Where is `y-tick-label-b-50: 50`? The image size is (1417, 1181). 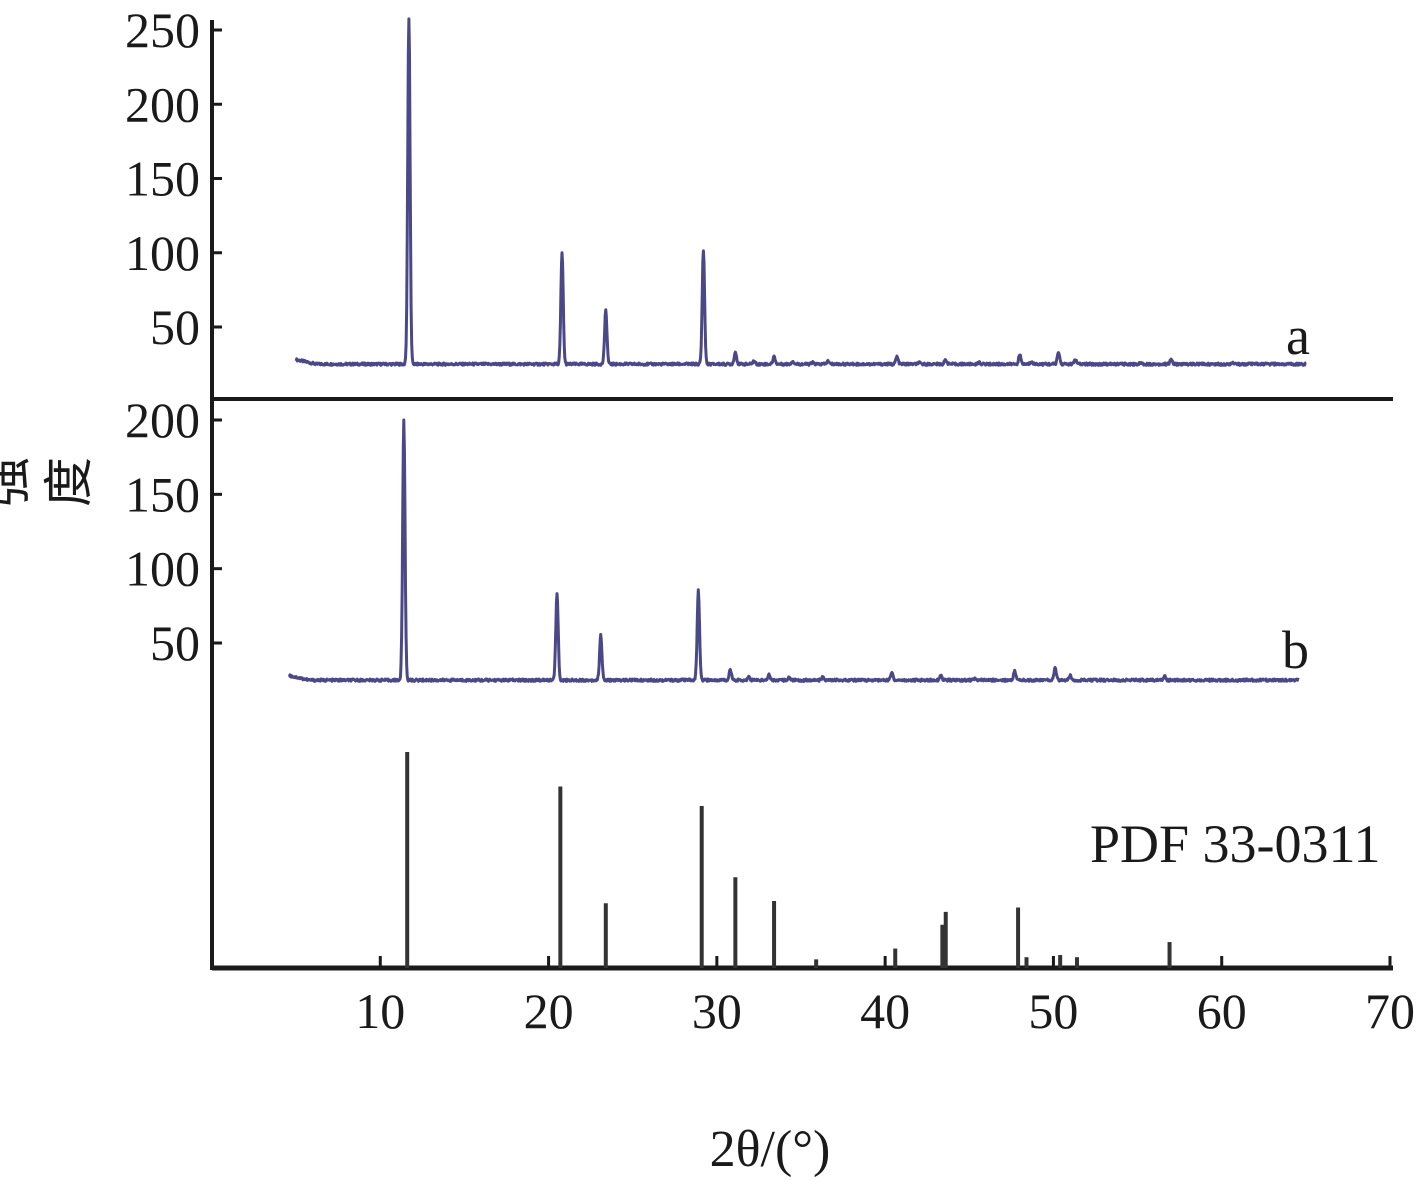
y-tick-label-b-50: 50 is located at coordinates (175, 643).